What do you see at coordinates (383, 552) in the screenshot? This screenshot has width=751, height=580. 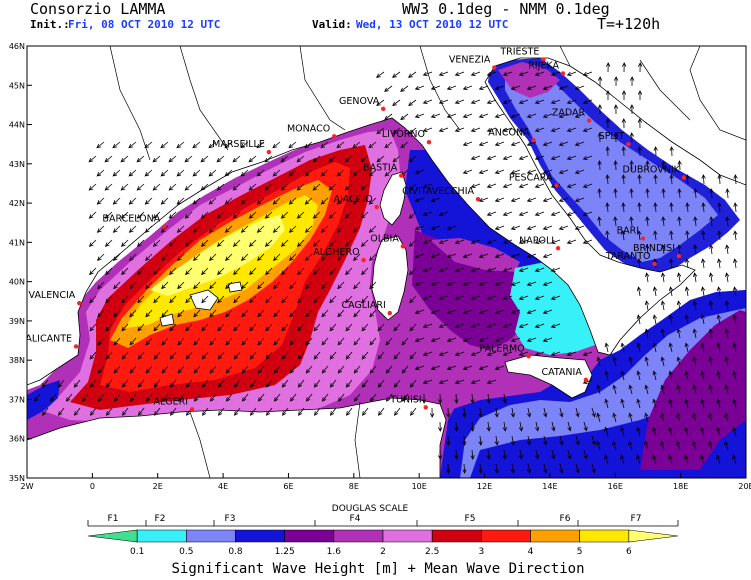 I see `colorbar-level-label: 2` at bounding box center [383, 552].